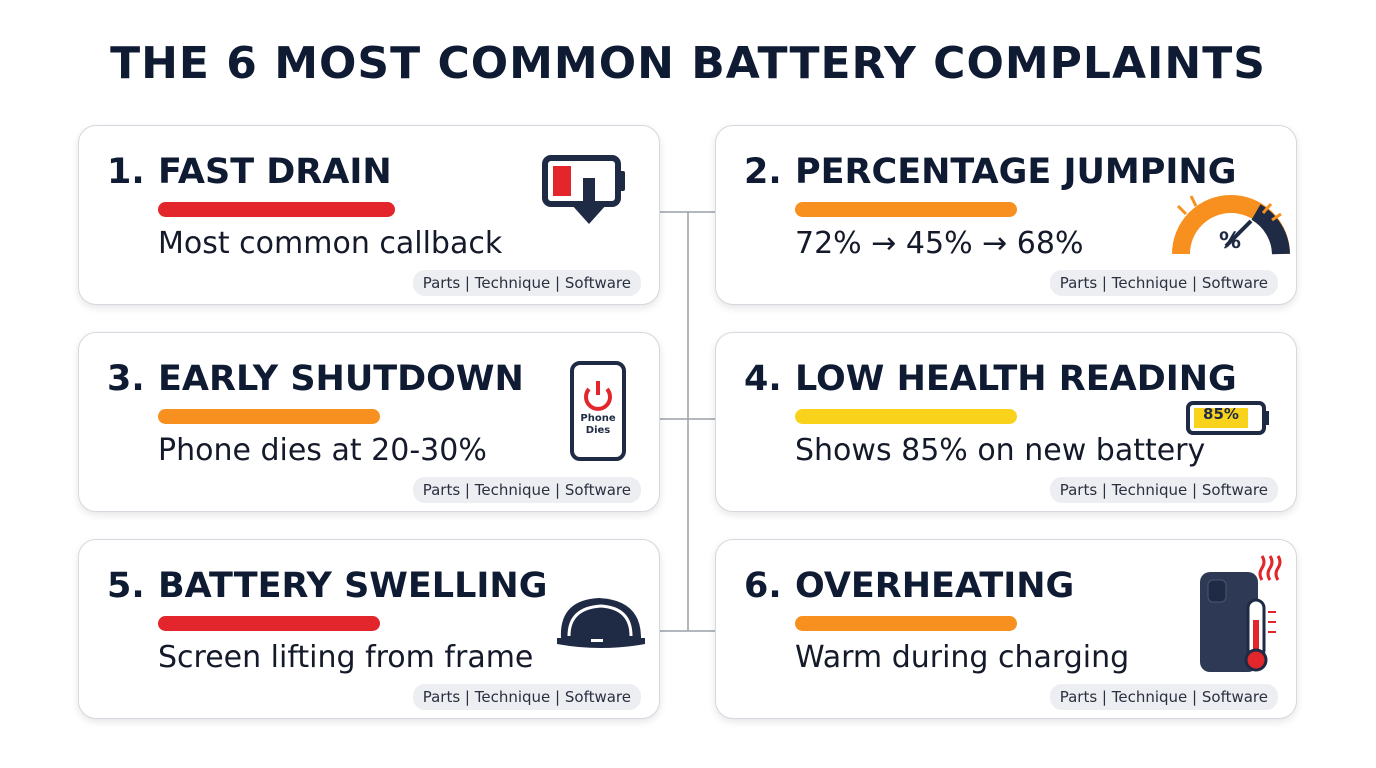  I want to click on card-icon: Phone Dies, so click(598, 411).